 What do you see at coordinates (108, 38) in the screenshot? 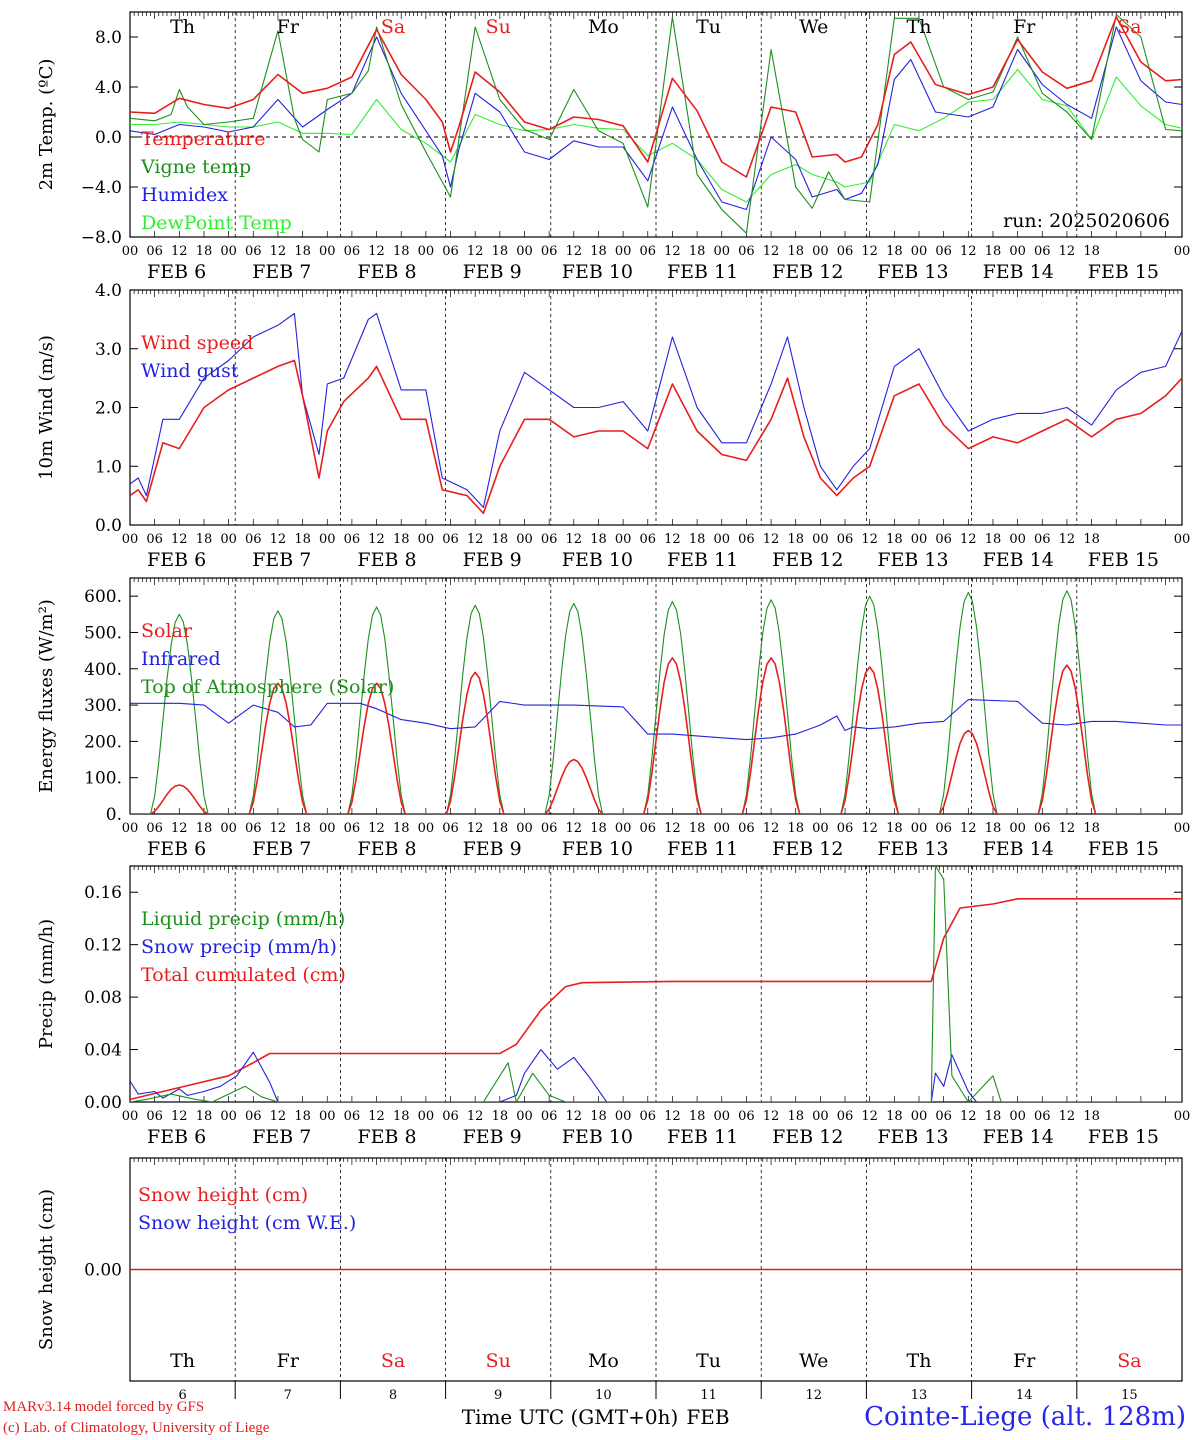
I see `y-tick-label: 8.0` at bounding box center [108, 38].